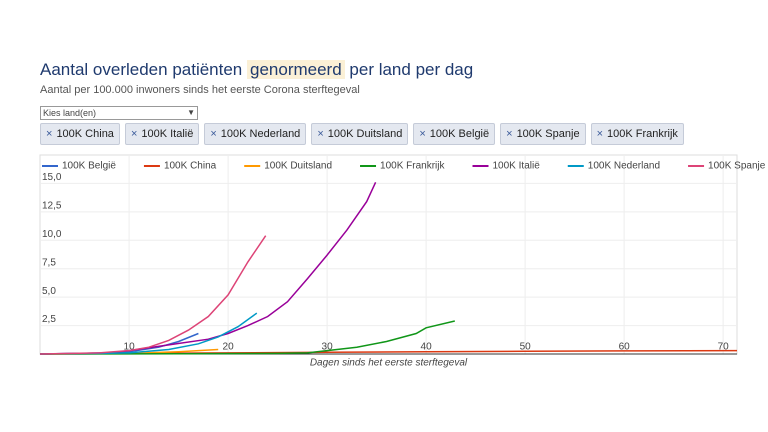 This screenshot has height=432, width=768. Describe the element at coordinates (191, 112) in the screenshot. I see `dropdown-arrow: ▼` at that location.